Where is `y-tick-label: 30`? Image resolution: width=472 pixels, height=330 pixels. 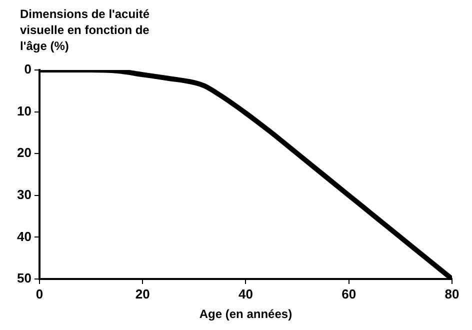
y-tick-label: 30 is located at coordinates (24, 194).